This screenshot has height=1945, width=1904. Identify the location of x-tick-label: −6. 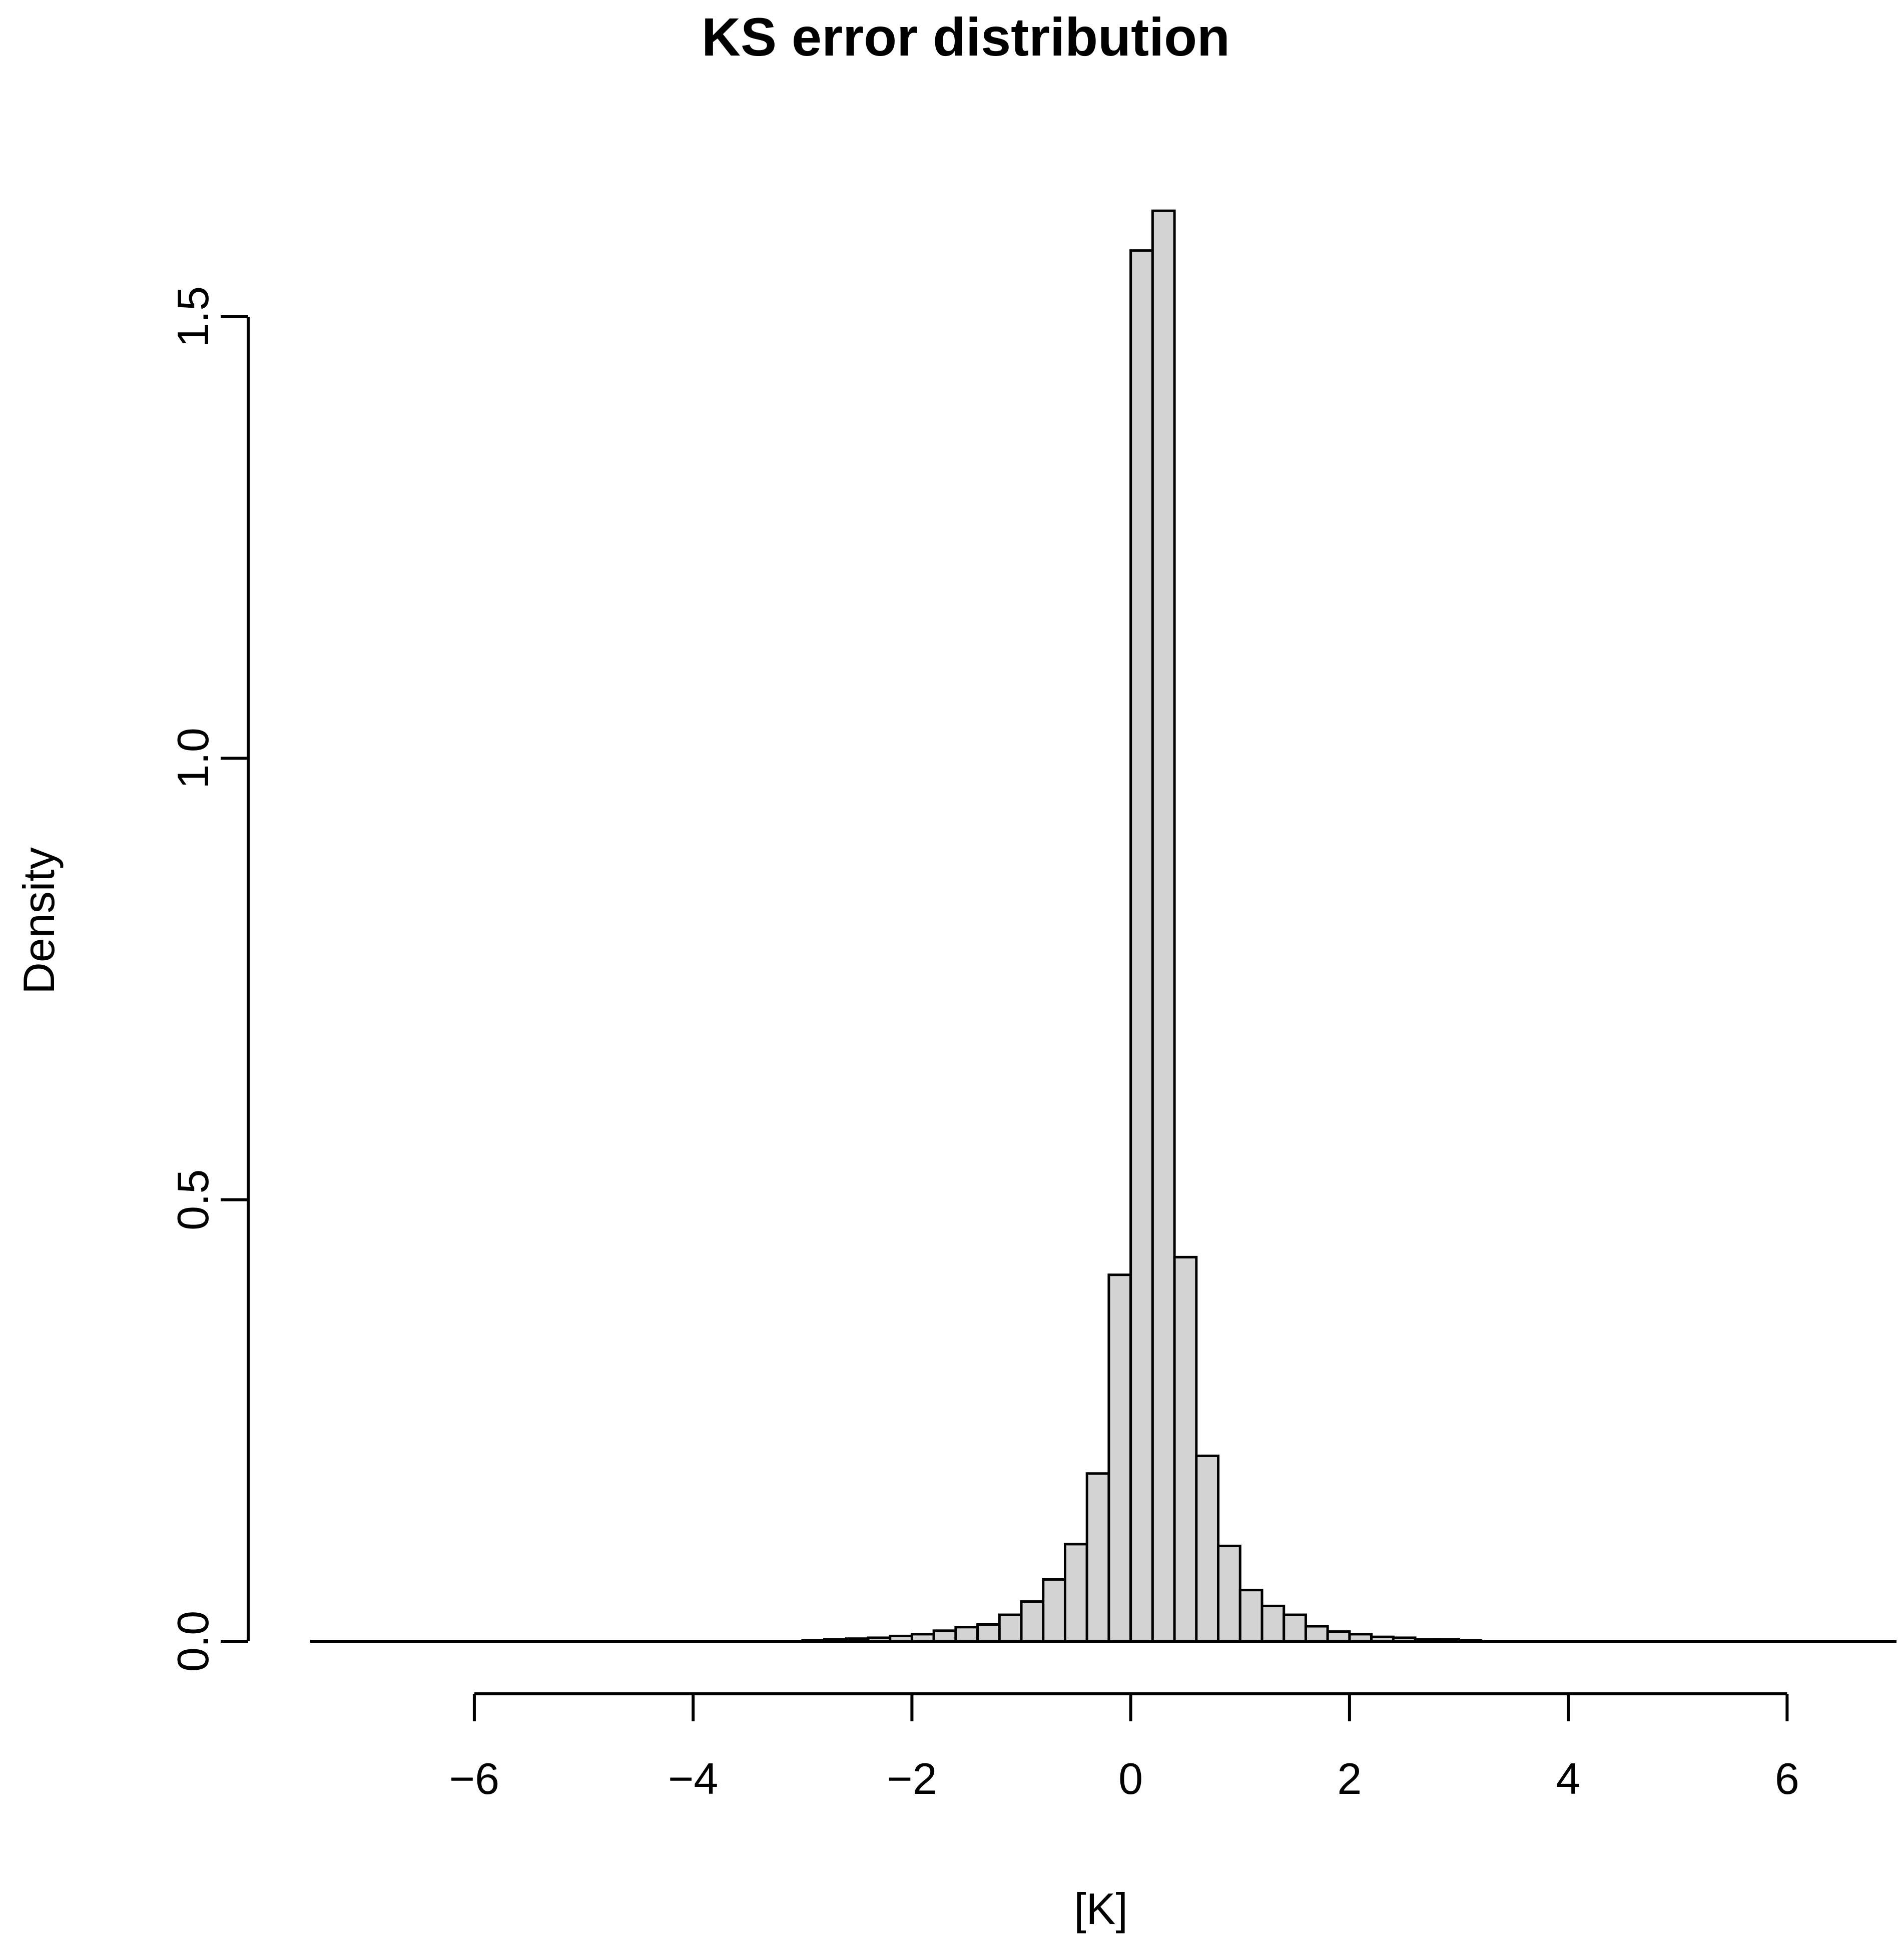
(474, 1778).